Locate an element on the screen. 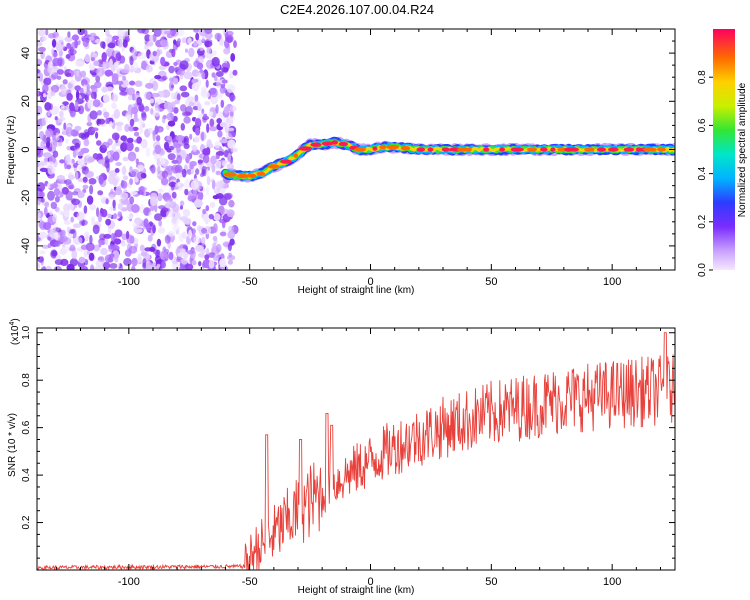  snr-ytick-label: 1.0 is located at coordinates (26, 332).